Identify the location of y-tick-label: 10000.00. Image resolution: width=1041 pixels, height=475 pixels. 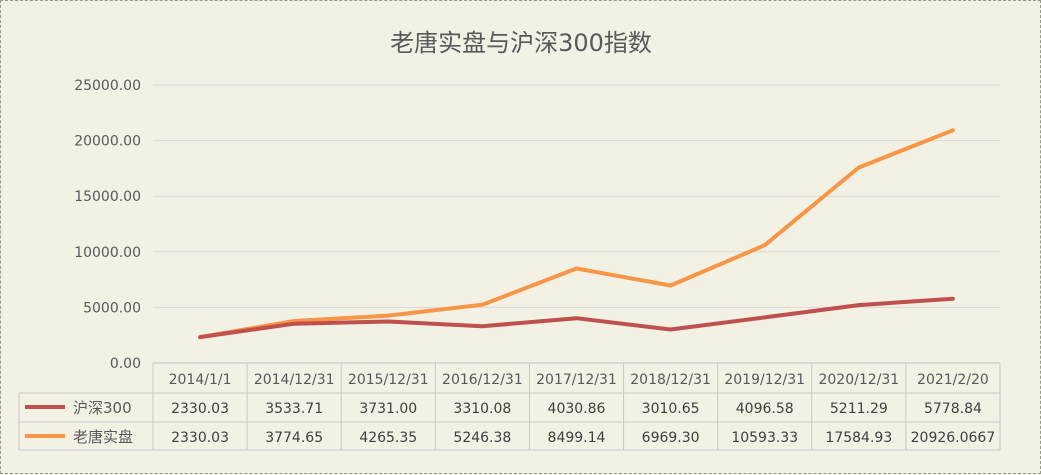
(107, 253).